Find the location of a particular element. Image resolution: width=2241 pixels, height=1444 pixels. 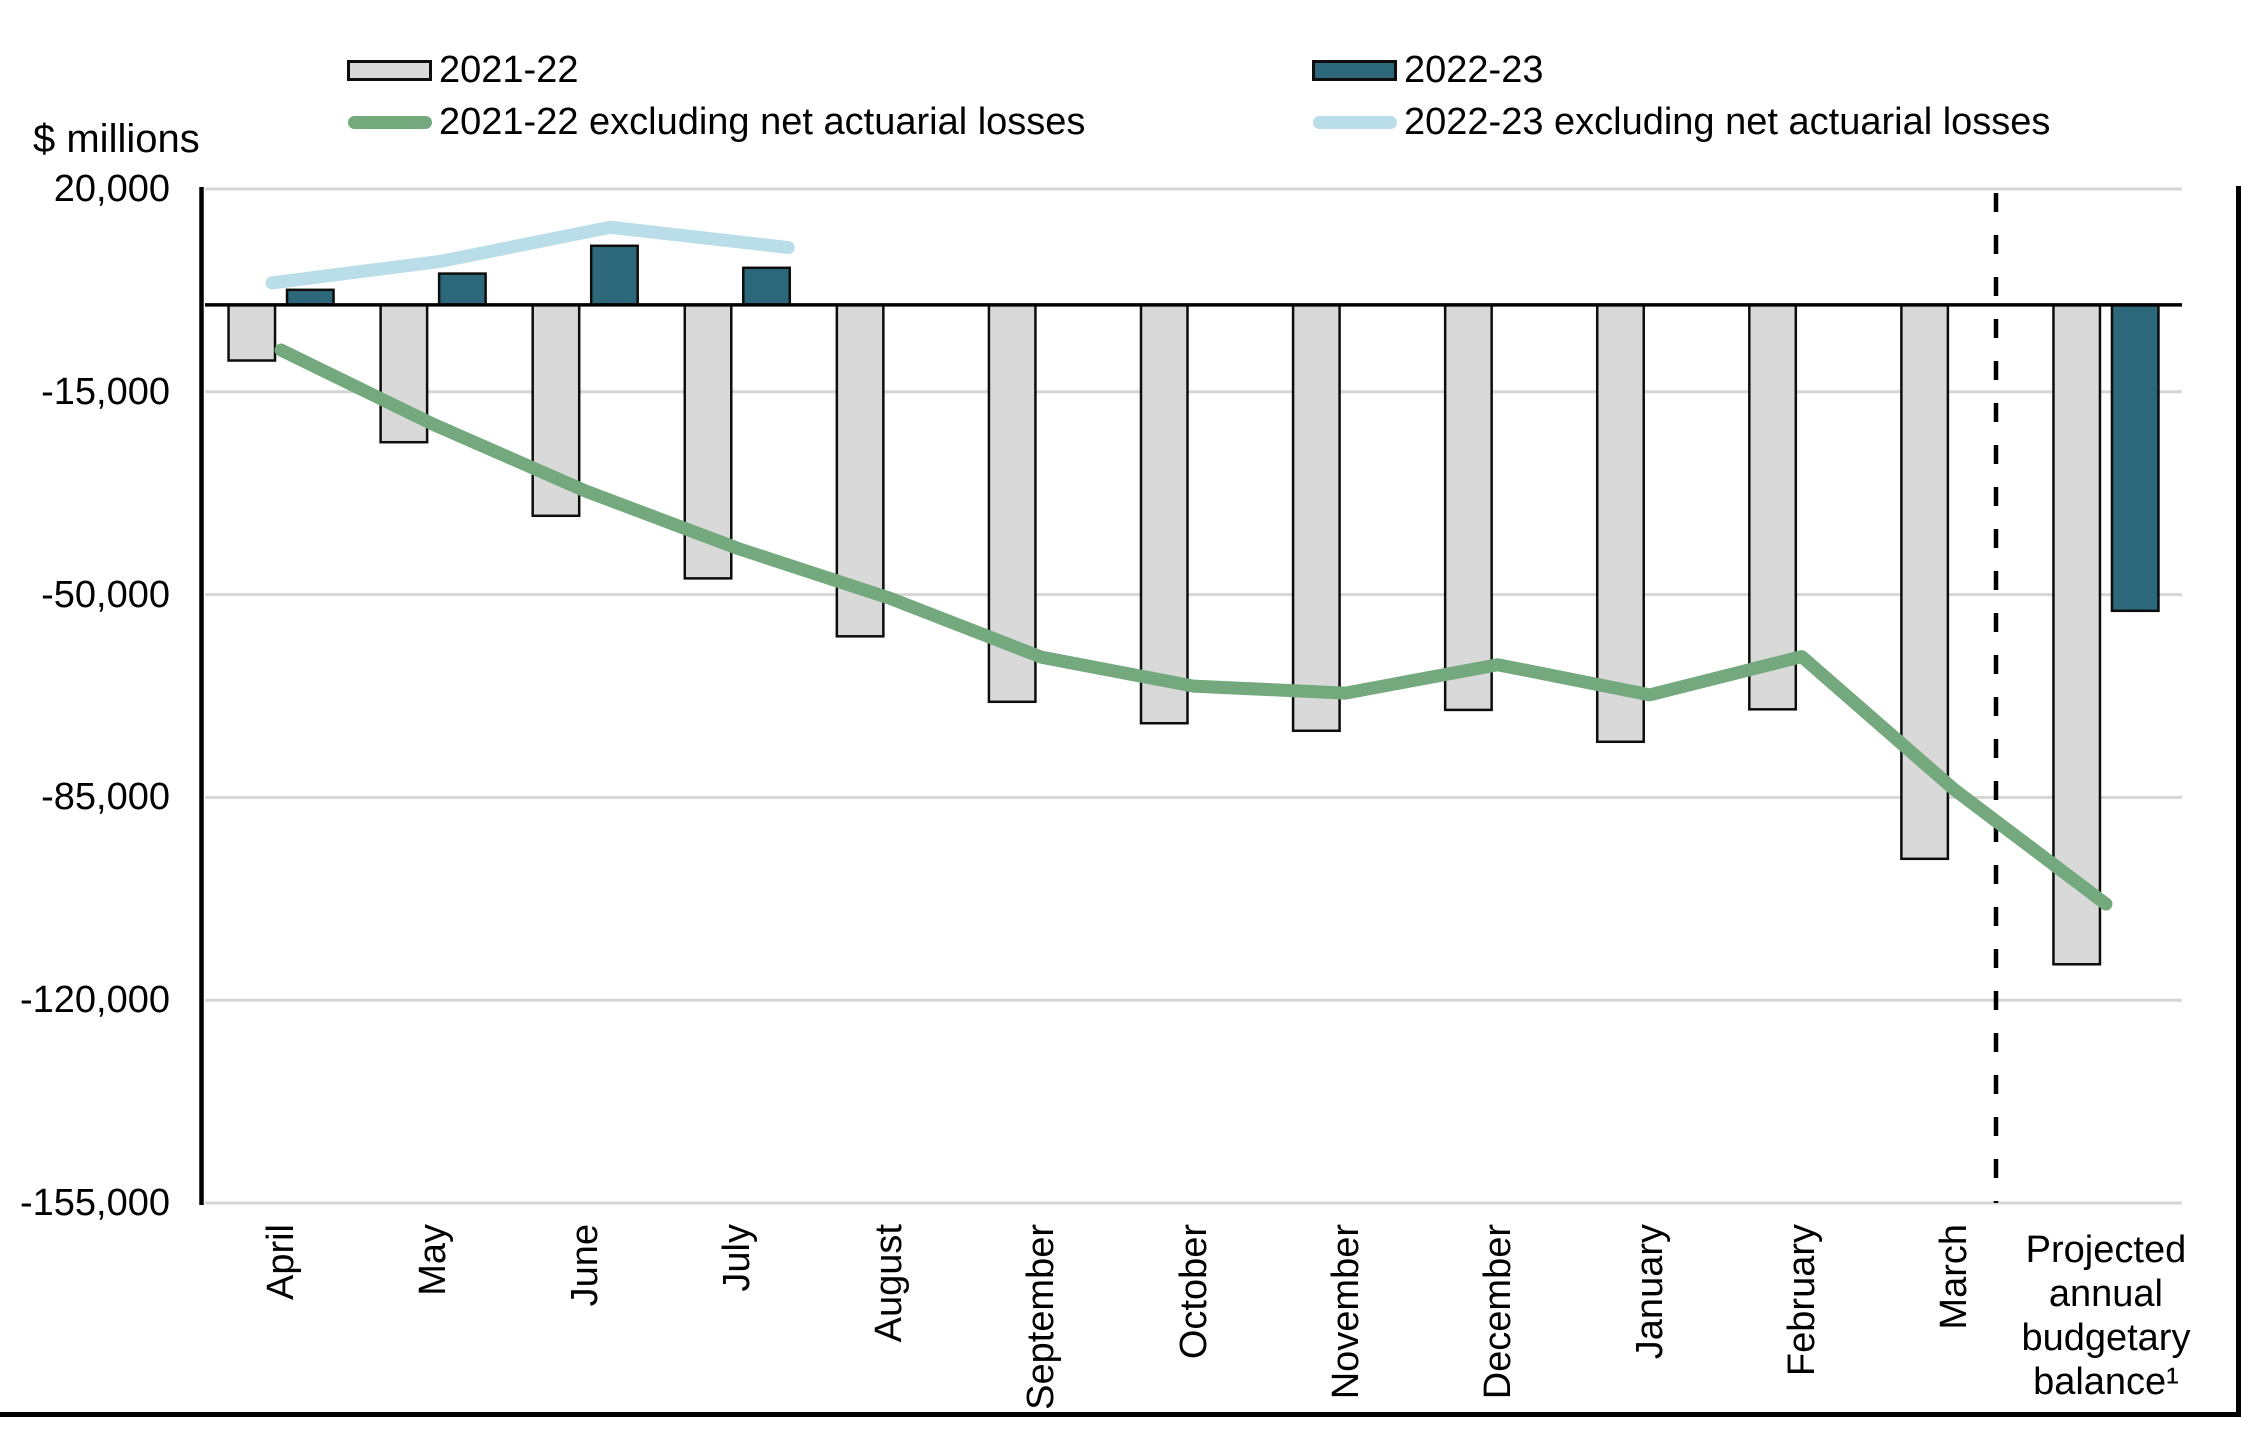

legend-swatch-line-2022-23-excluding is located at coordinates (1355, 122).